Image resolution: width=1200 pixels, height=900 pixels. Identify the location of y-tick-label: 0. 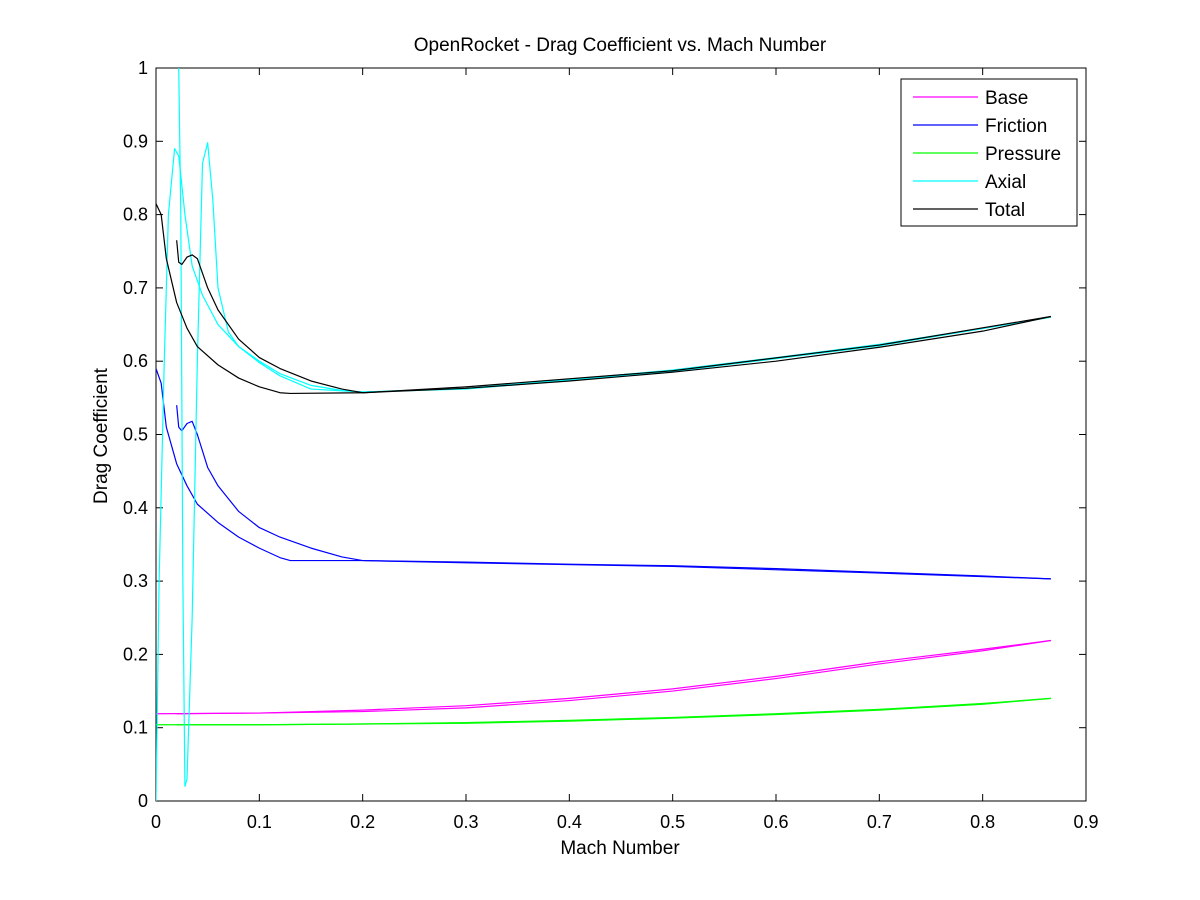
(143, 801).